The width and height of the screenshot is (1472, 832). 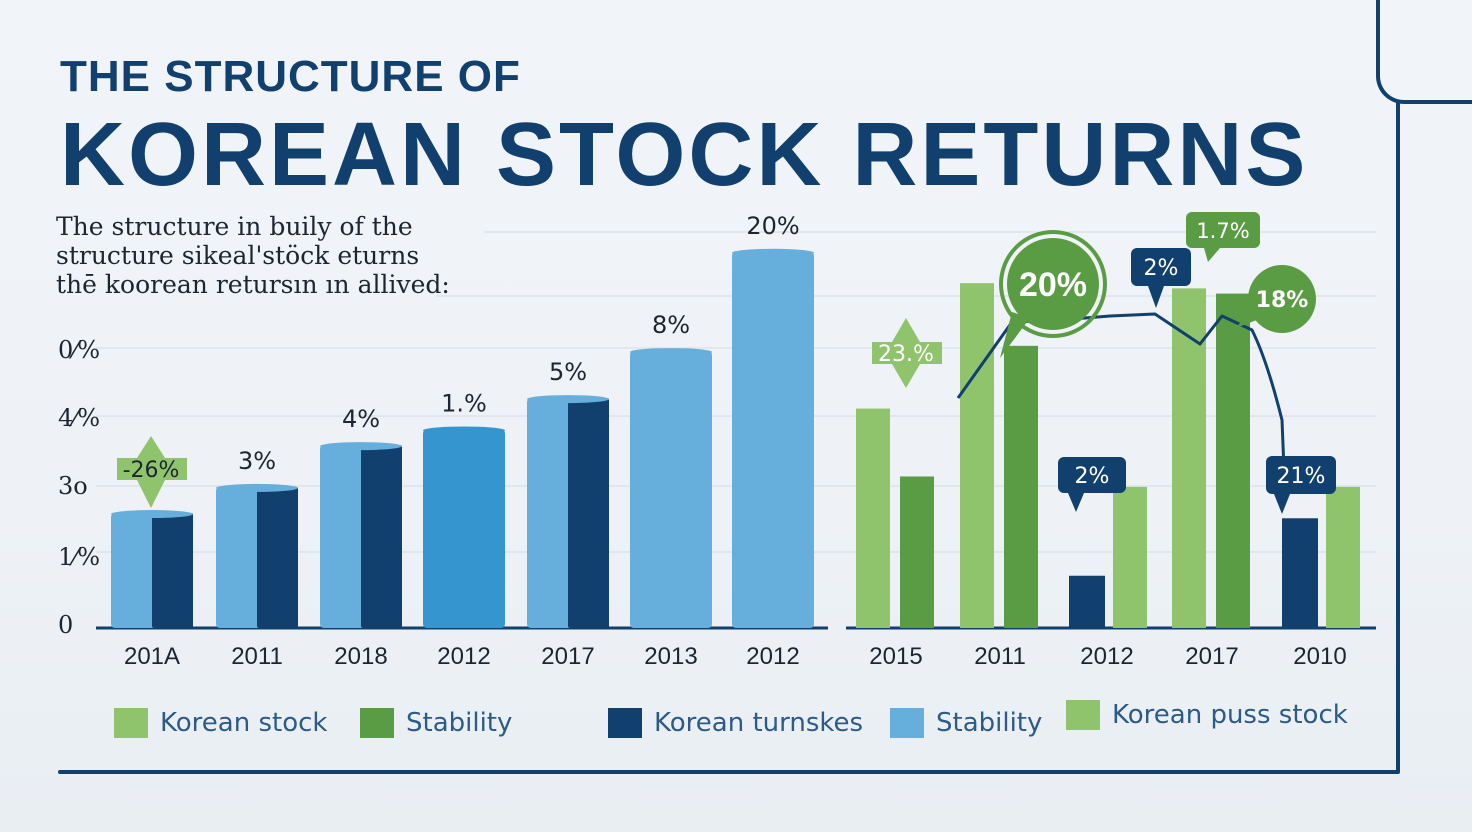 What do you see at coordinates (671, 325) in the screenshot?
I see `left-data-label: 8%` at bounding box center [671, 325].